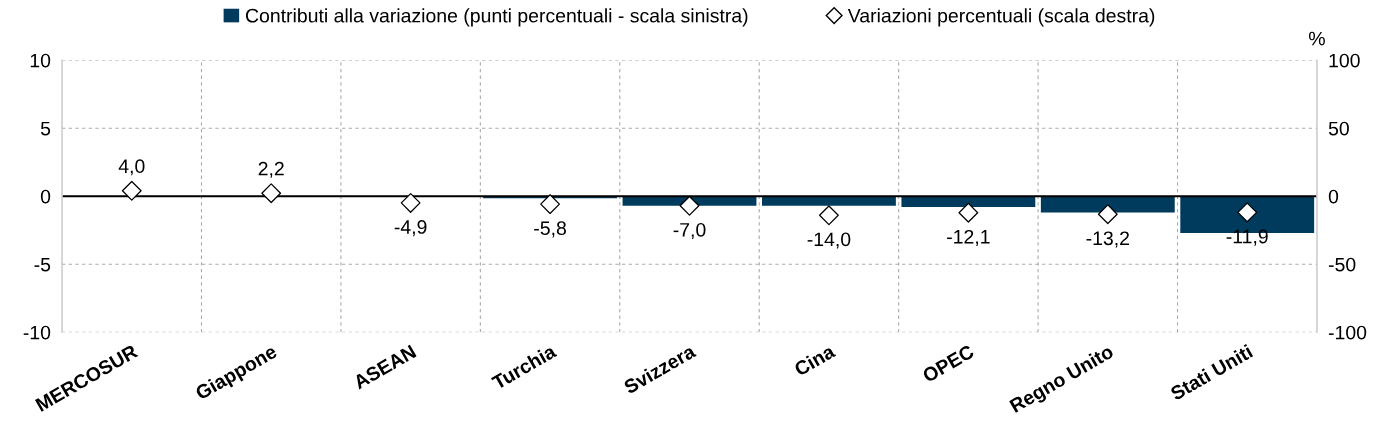 This screenshot has height=446, width=1379. What do you see at coordinates (968, 237) in the screenshot?
I see `data-label: -12,1` at bounding box center [968, 237].